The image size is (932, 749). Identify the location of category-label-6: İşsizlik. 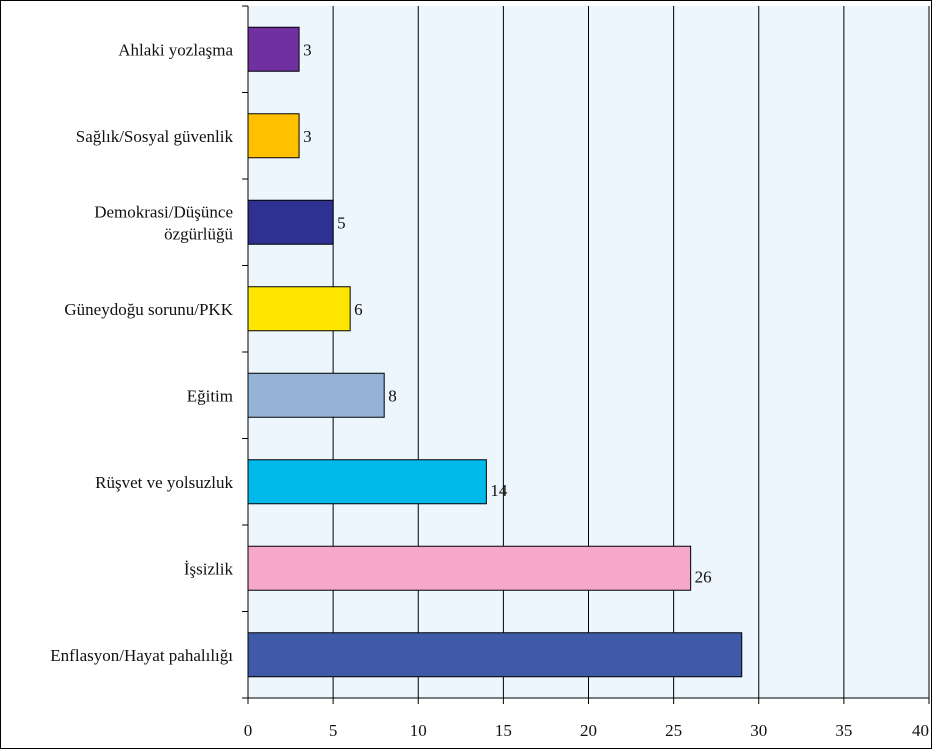
(209, 568).